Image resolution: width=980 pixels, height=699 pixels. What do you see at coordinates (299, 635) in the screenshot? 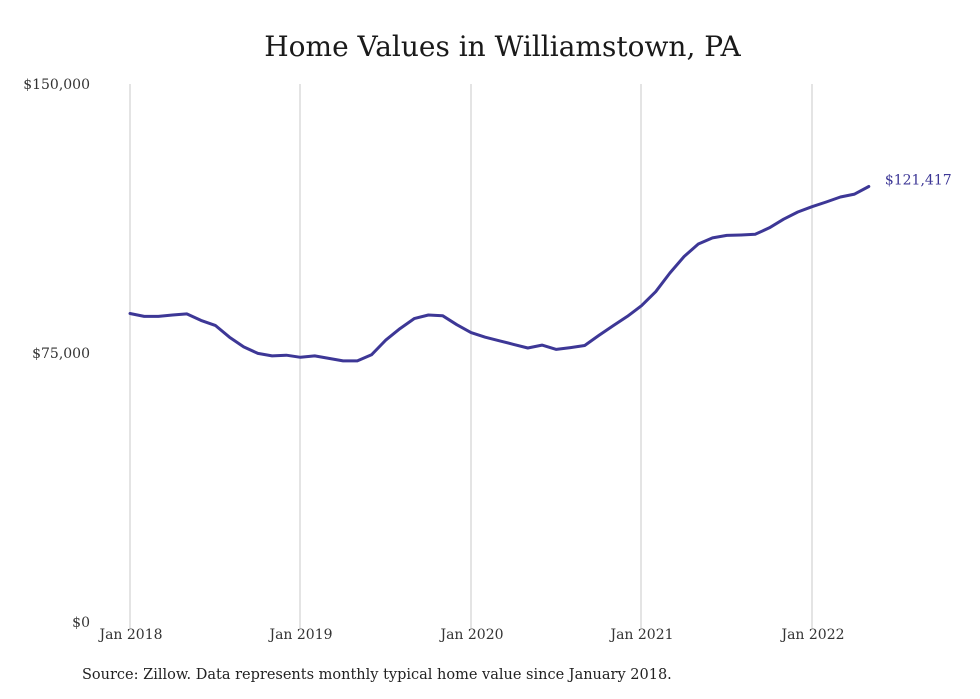
I see `x-tick-label: Jan 2019` at bounding box center [299, 635].